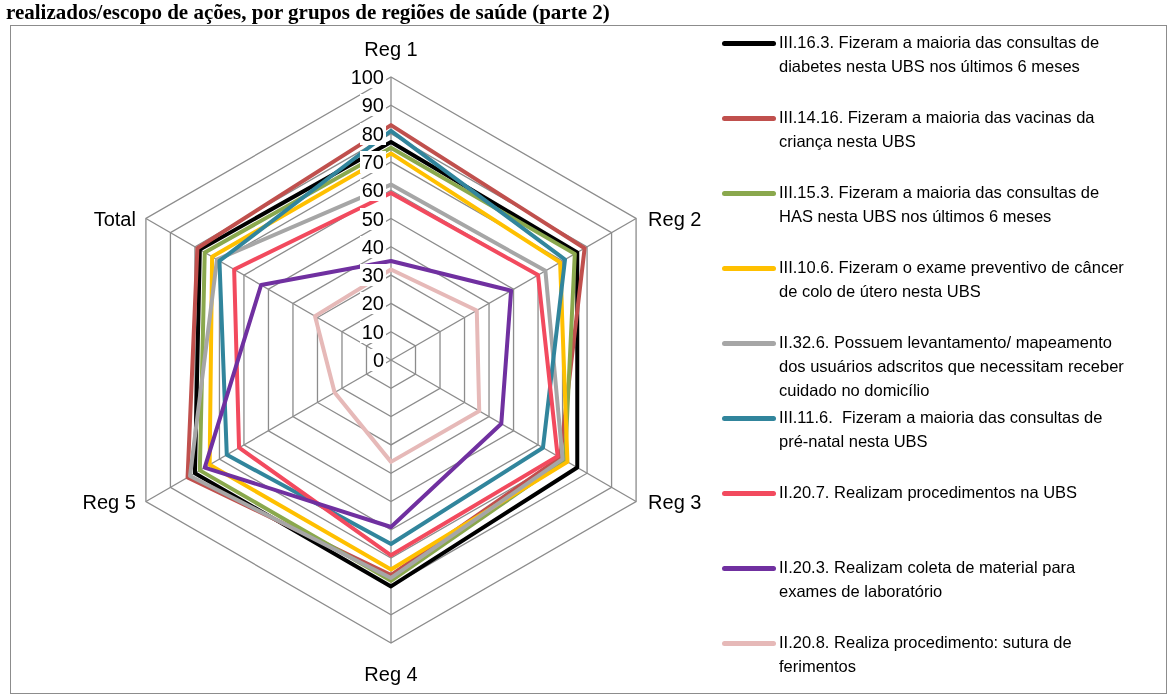 Image resolution: width=1167 pixels, height=694 pixels. I want to click on legend-label: III.14.16. Fizeram a maioria das vacinas da criança nesta UBS, so click(937, 129).